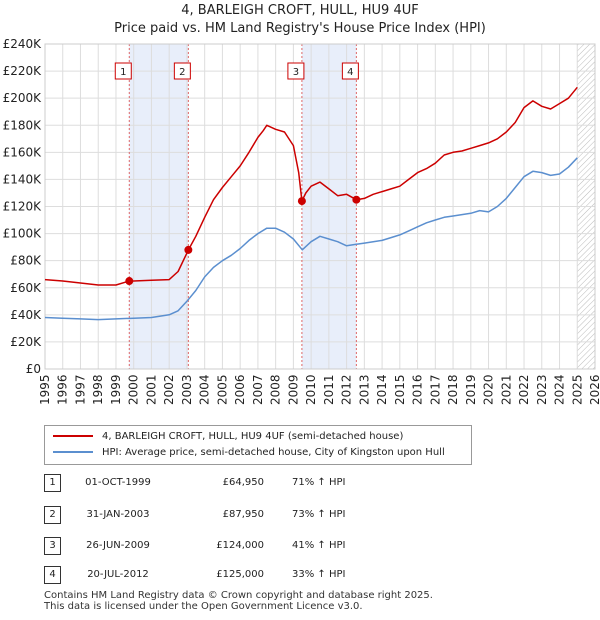 The width and height of the screenshot is (600, 620). Describe the element at coordinates (319, 574) in the screenshot. I see `transaction-hpi: 33% ↑ HPI` at that location.